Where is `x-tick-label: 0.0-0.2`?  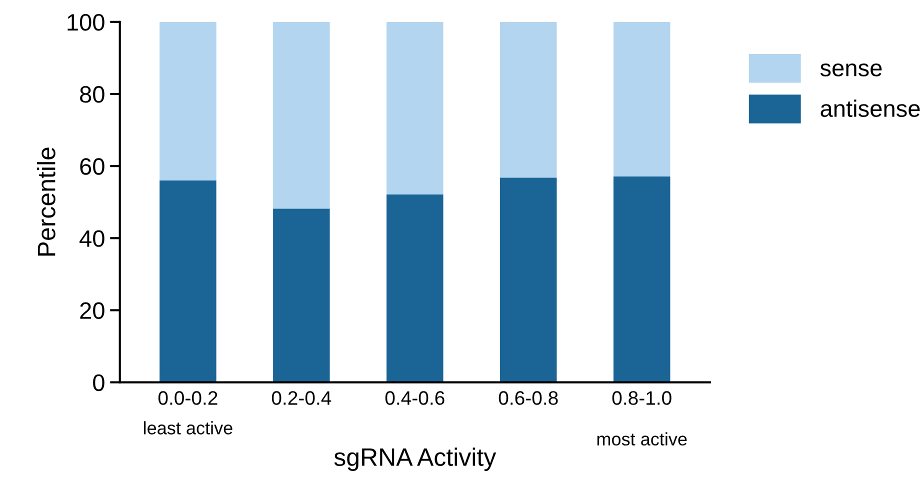 x-tick-label: 0.0-0.2 is located at coordinates (188, 398).